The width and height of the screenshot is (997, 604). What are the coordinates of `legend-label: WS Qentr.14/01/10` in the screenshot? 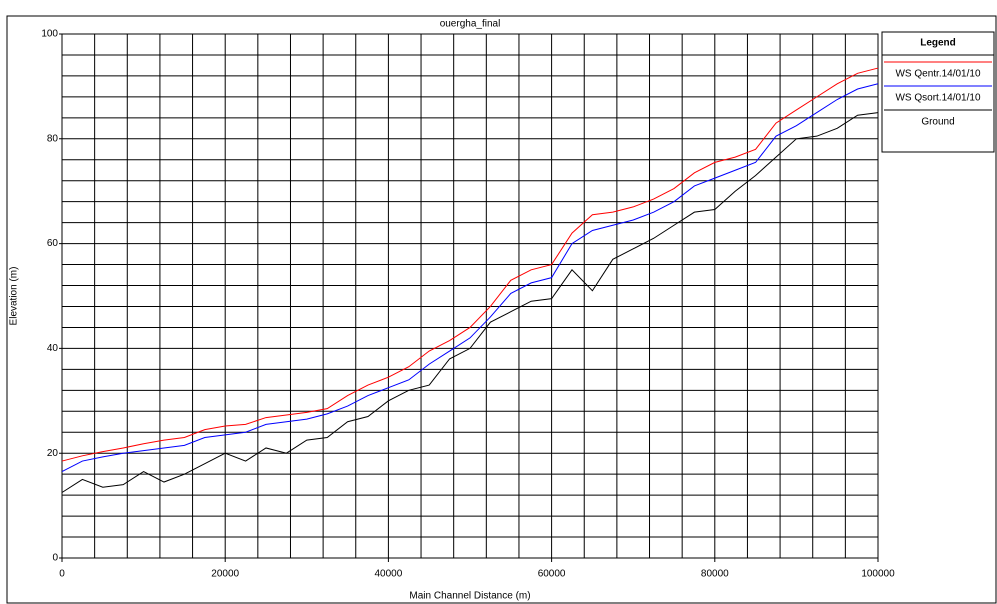 It's located at (937, 74).